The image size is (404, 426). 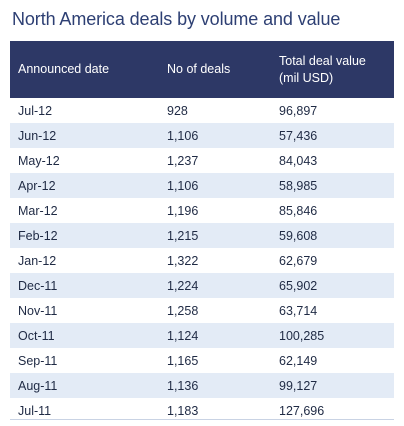 I want to click on cell-announced-date: Nov-11, so click(x=38, y=310).